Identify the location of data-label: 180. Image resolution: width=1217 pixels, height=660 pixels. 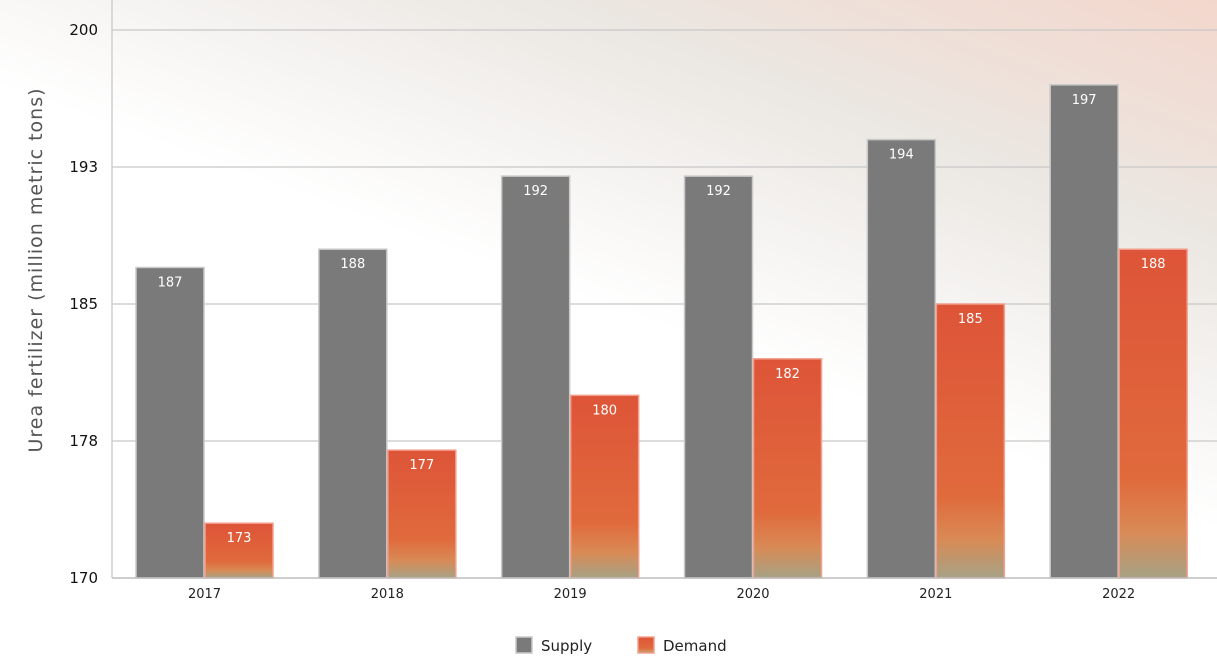
(604, 410).